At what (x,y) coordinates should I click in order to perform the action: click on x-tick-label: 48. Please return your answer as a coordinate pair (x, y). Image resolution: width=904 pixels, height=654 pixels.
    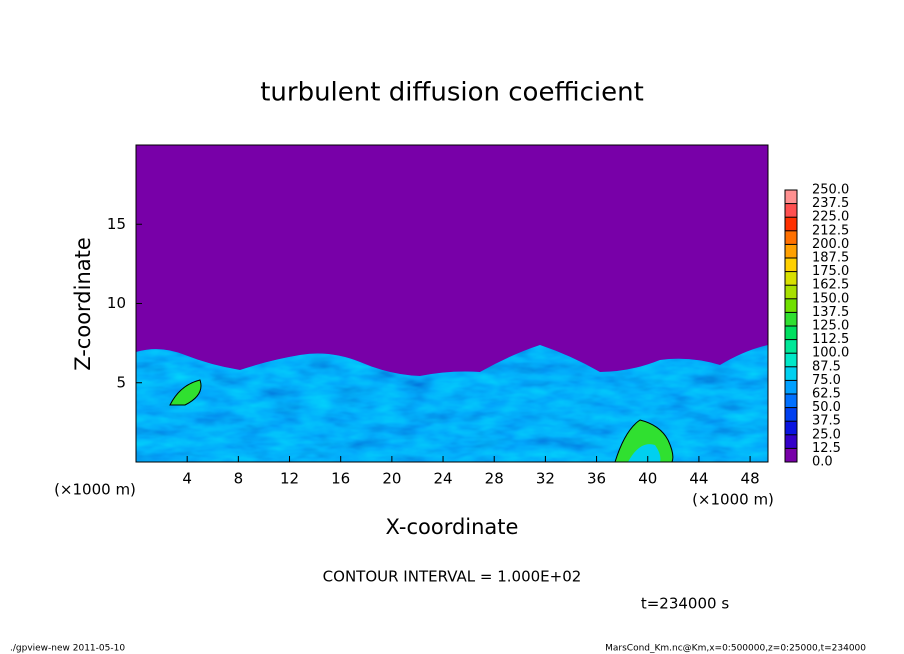
    Looking at the image, I should click on (750, 479).